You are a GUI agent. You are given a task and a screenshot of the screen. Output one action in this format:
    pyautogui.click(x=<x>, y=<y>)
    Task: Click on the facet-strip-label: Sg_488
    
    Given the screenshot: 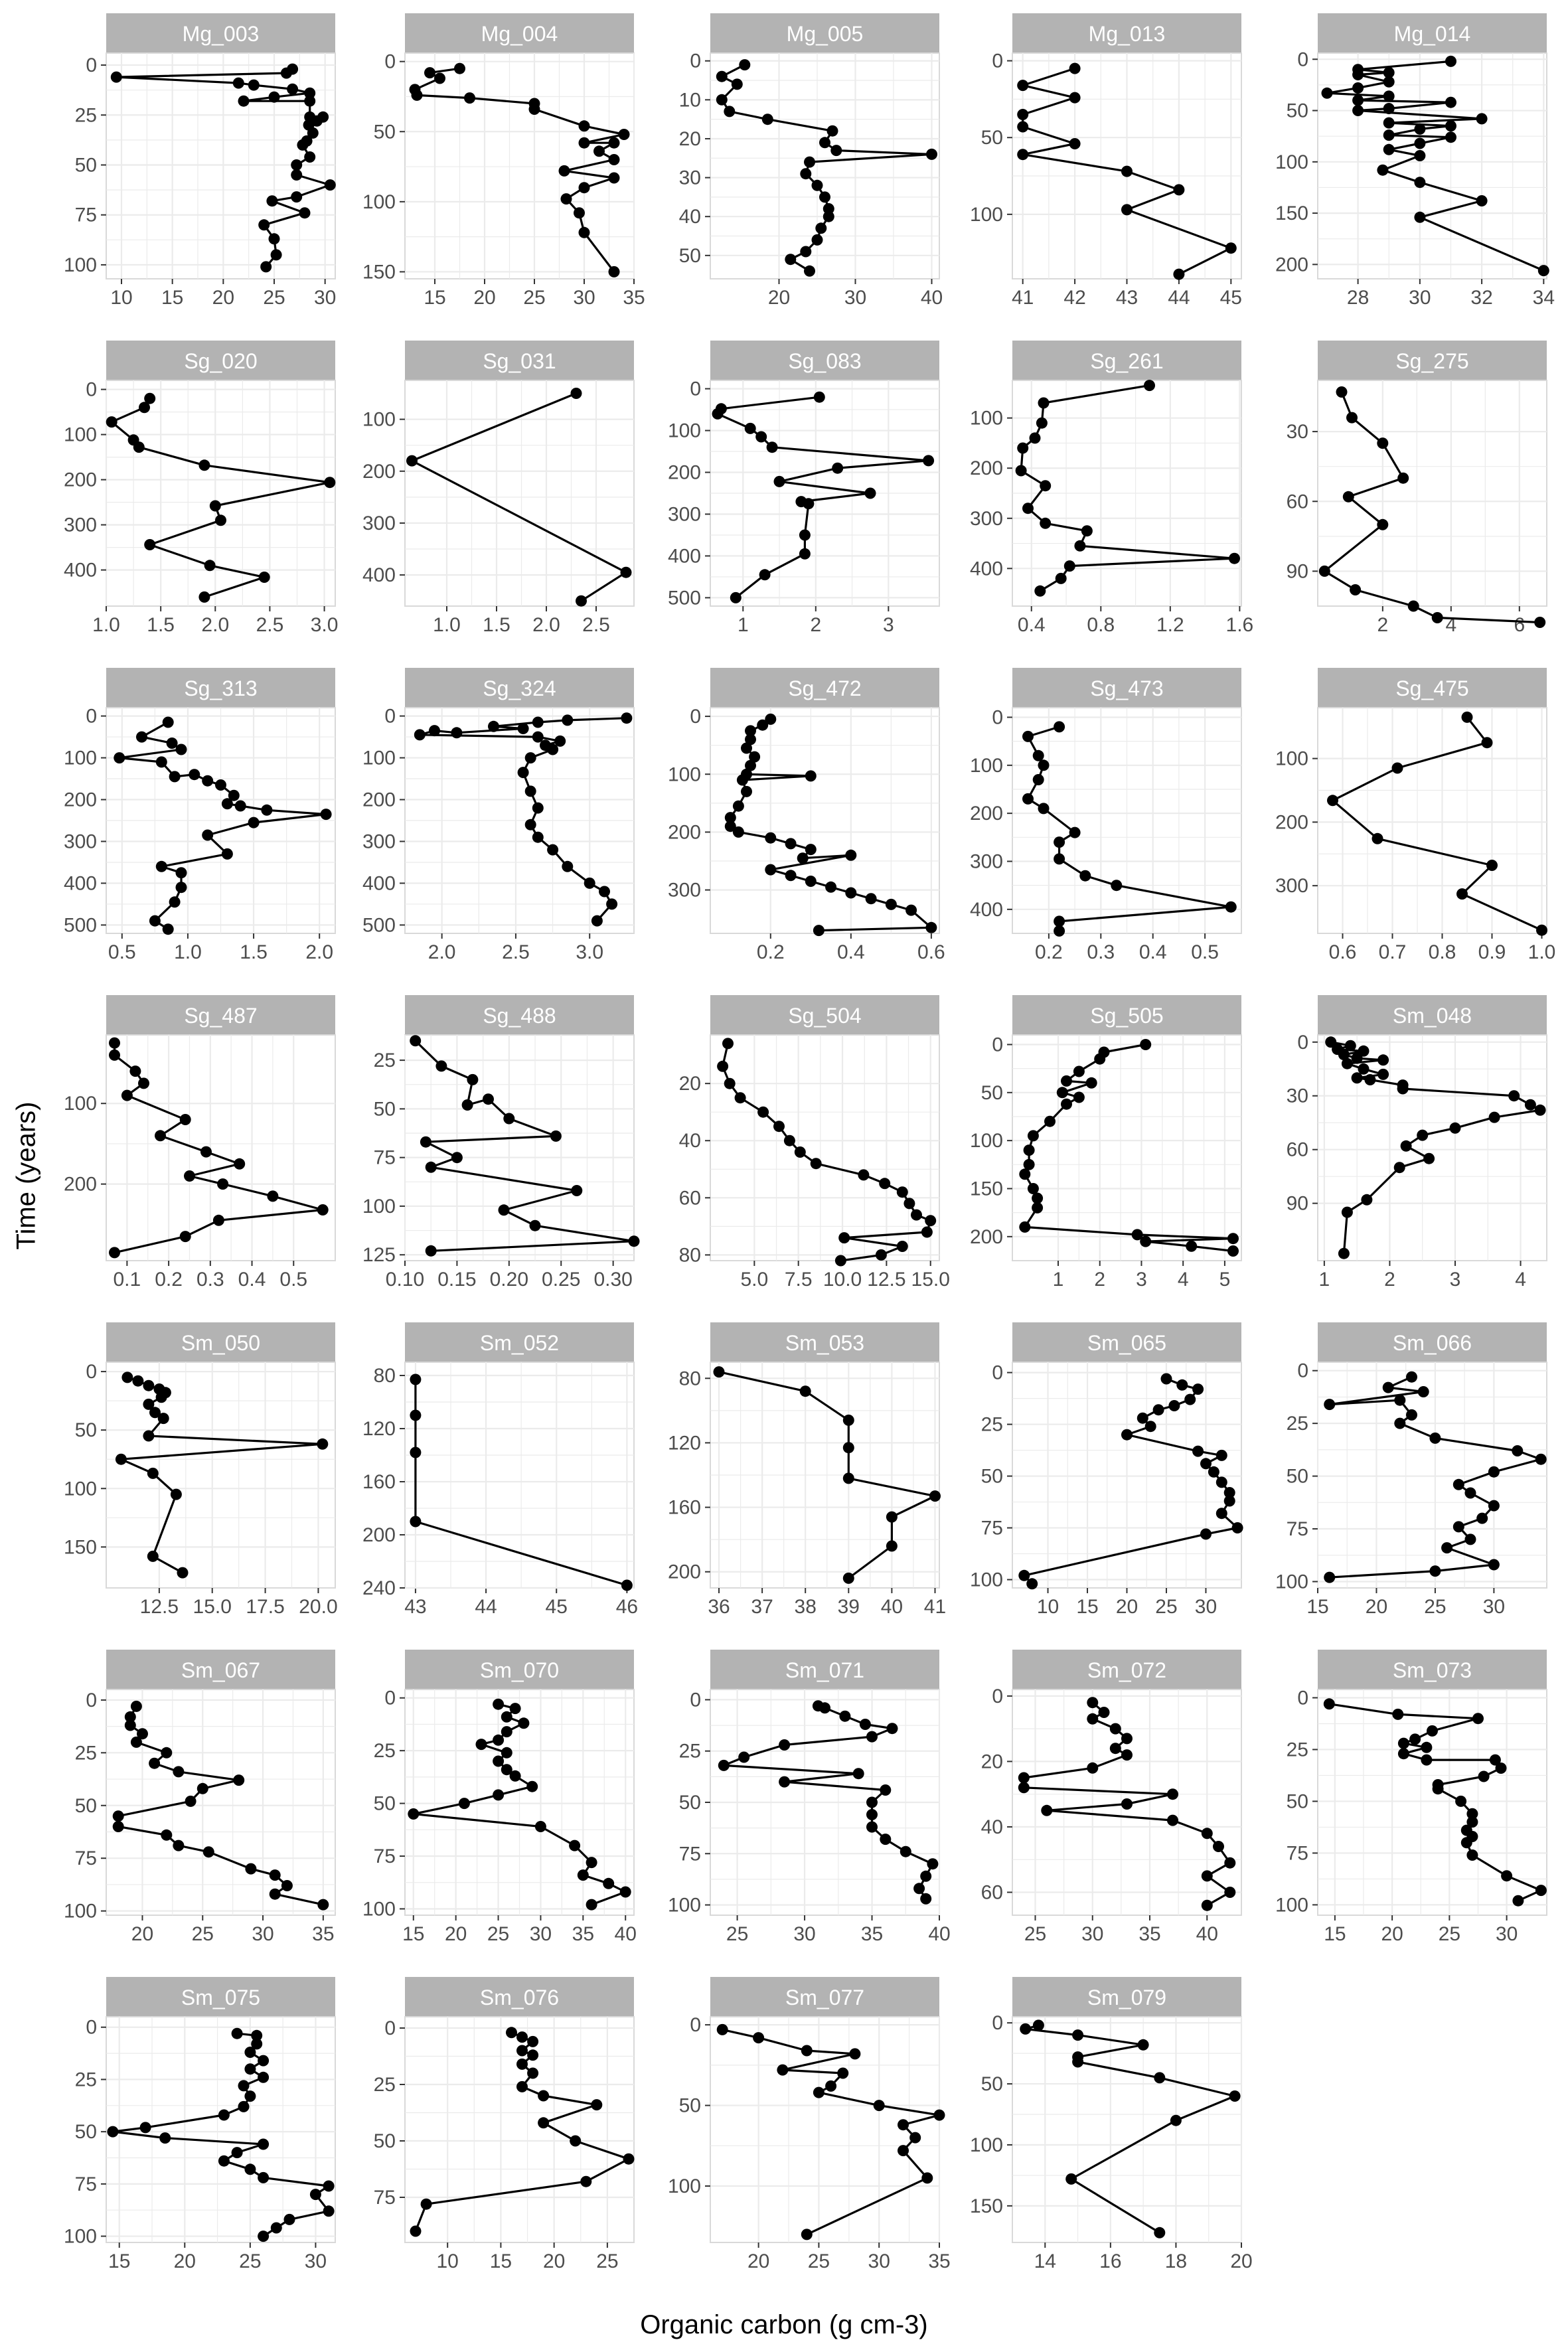 What is the action you would take?
    pyautogui.click(x=519, y=1016)
    